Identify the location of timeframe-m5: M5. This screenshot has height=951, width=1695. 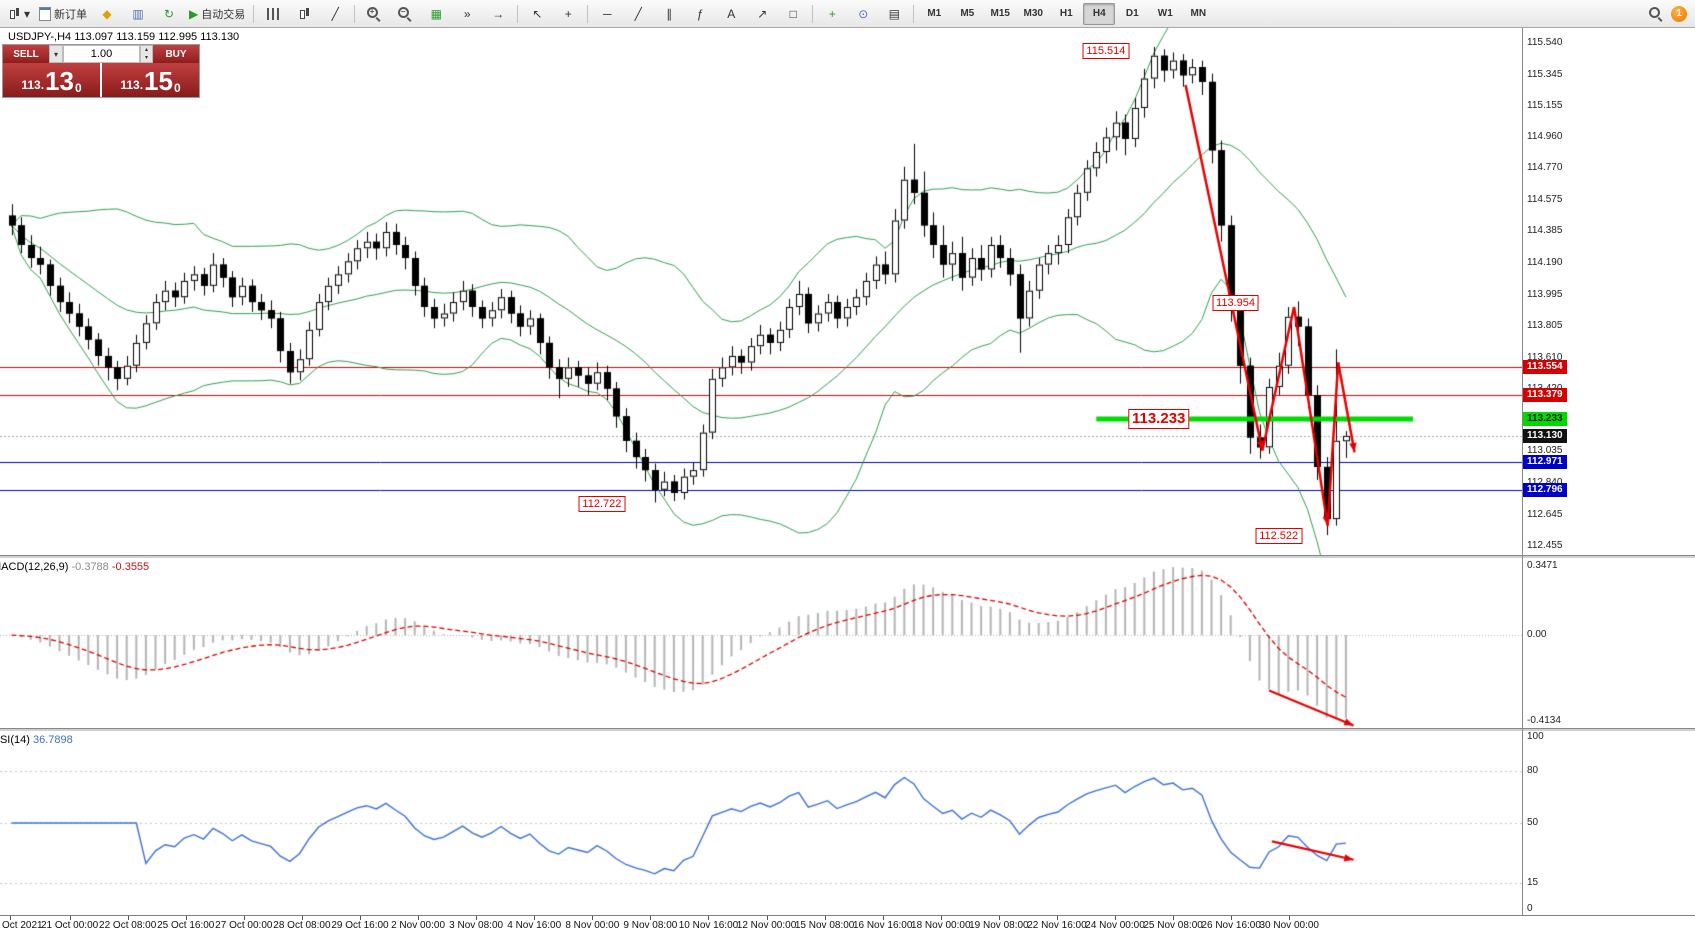
(967, 13).